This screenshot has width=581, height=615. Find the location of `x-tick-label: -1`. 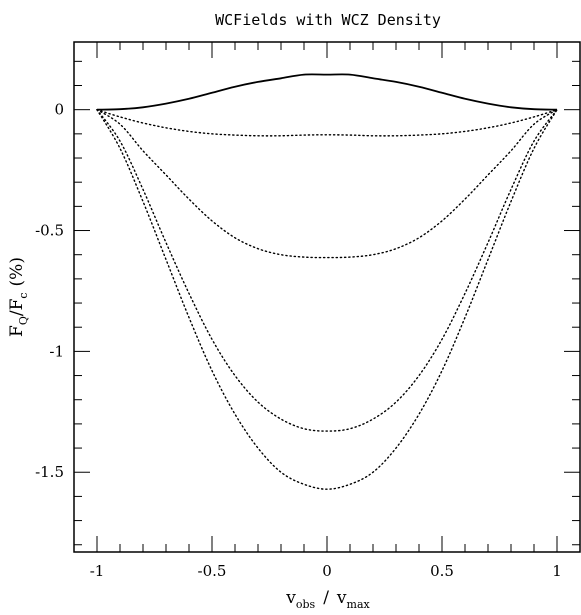

x-tick-label: -1 is located at coordinates (97, 571).